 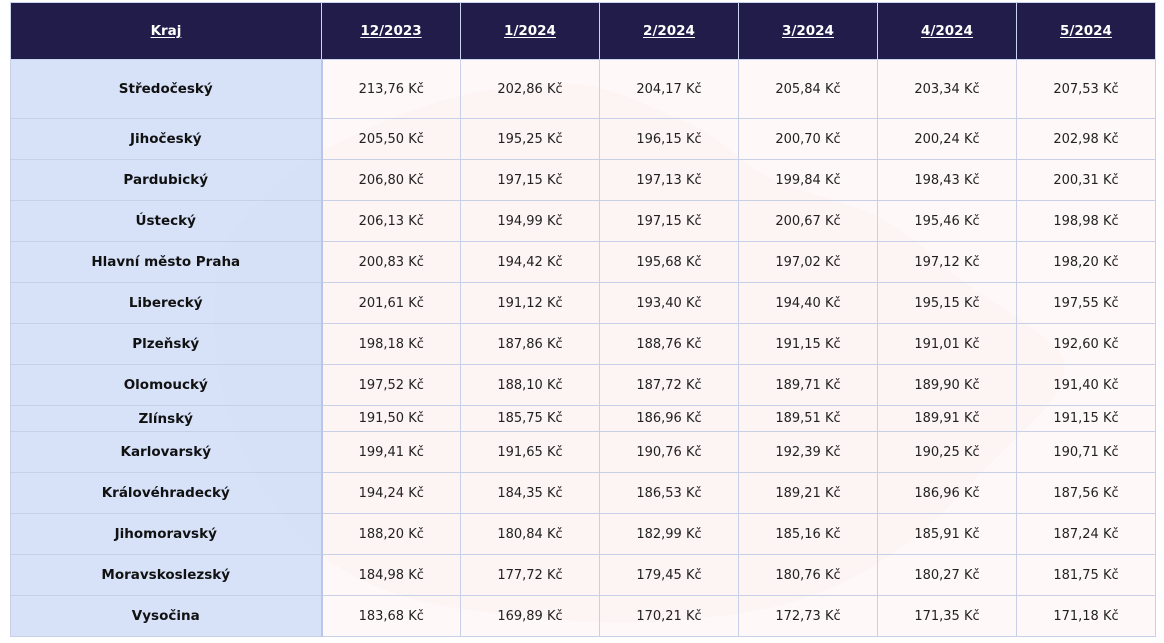 I want to click on price-cell: 181,75 Kč, so click(x=1086, y=575).